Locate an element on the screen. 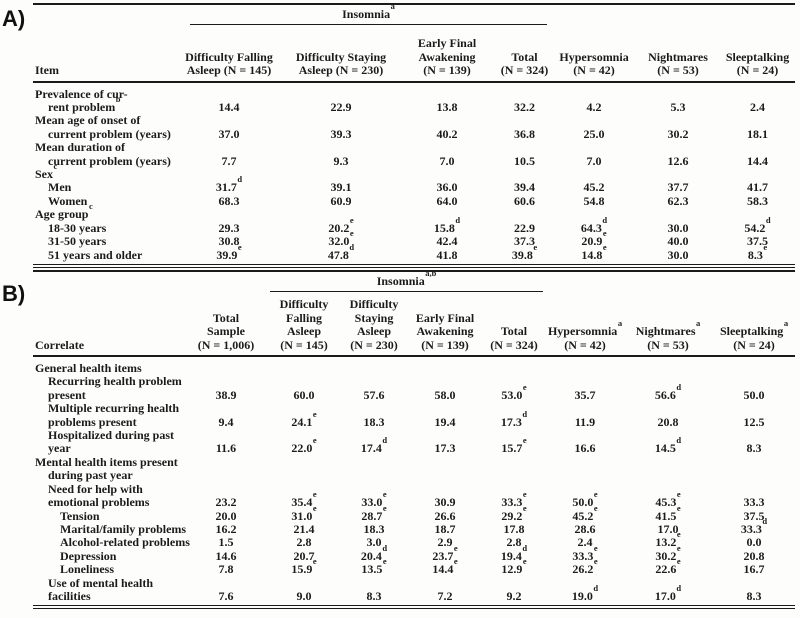 Image resolution: width=800 pixels, height=618 pixels. value-cell: 9.2 is located at coordinates (514, 595).